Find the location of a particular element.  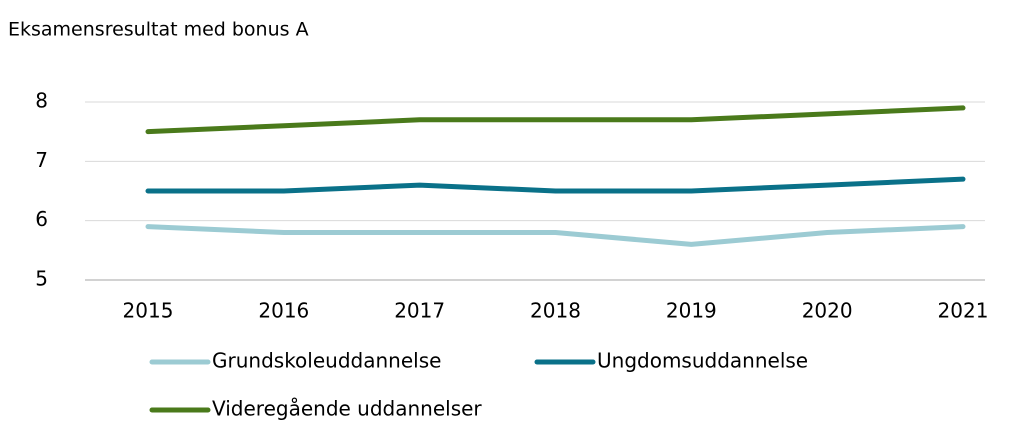

y-tick-label: 7 is located at coordinates (41, 160).